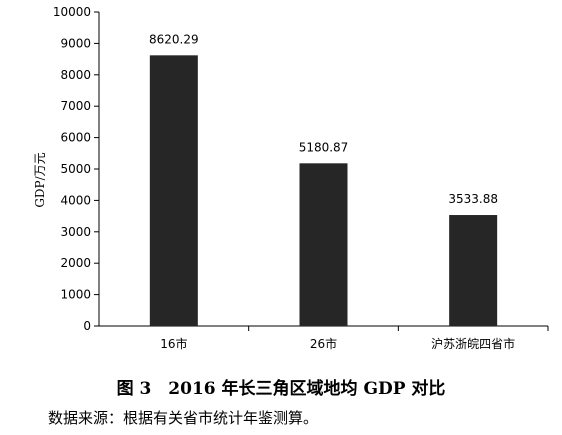 This screenshot has width=562, height=435. Describe the element at coordinates (75, 200) in the screenshot. I see `y-tick-label: 4000` at that location.